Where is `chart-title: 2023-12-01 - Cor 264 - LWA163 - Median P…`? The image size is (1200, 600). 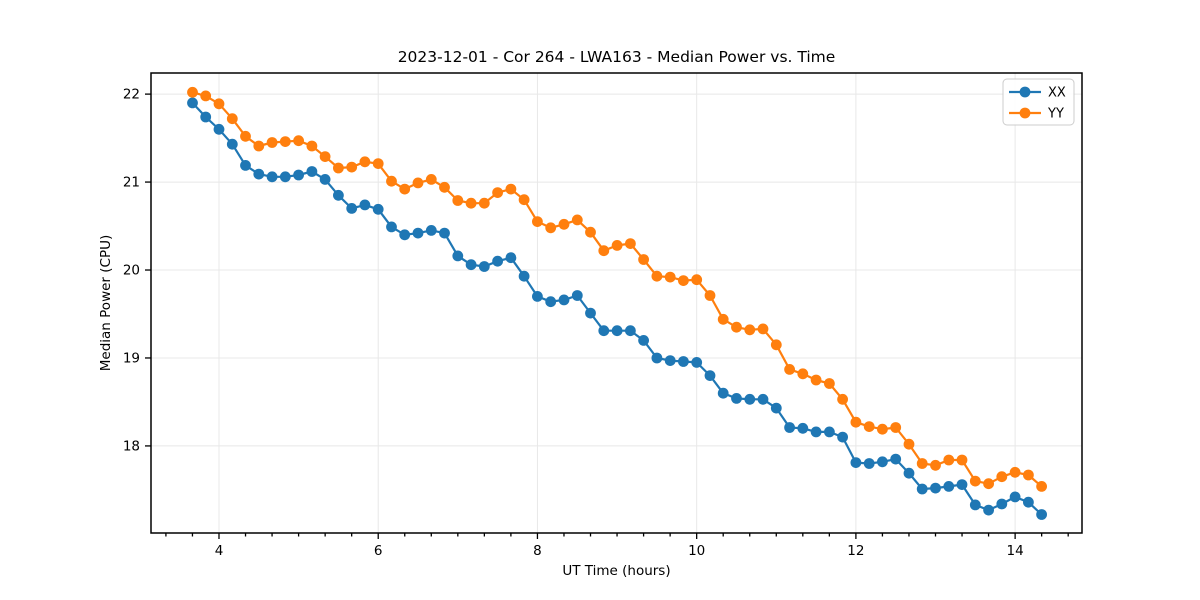
chart-title: 2023-12-01 - Cor 264 - LWA163 - Median P… is located at coordinates (617, 57).